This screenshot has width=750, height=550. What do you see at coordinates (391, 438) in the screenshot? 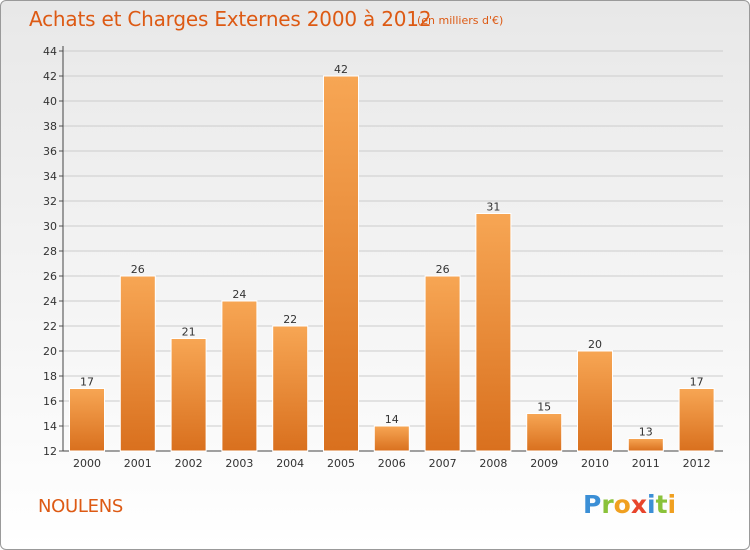
I see `bar-2006` at bounding box center [391, 438].